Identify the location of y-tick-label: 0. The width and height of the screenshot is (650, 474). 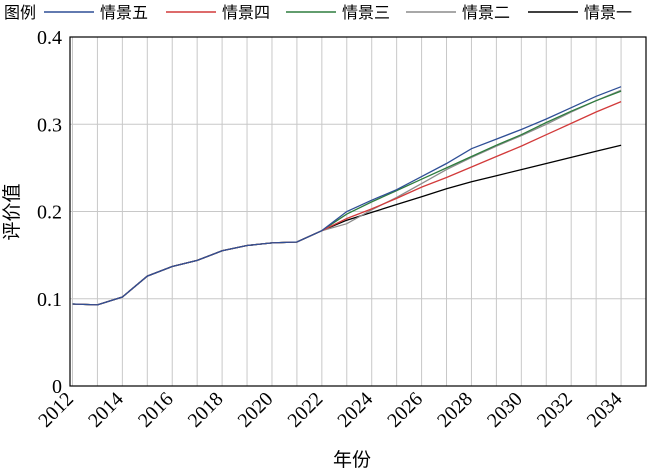
(57, 387).